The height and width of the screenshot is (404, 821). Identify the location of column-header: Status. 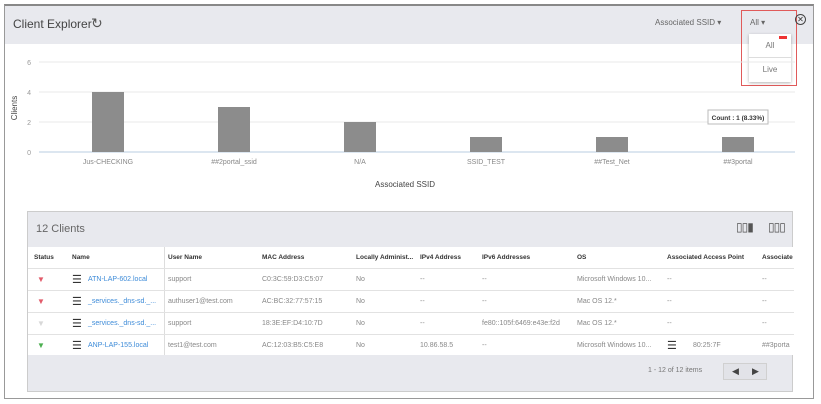
(44, 257).